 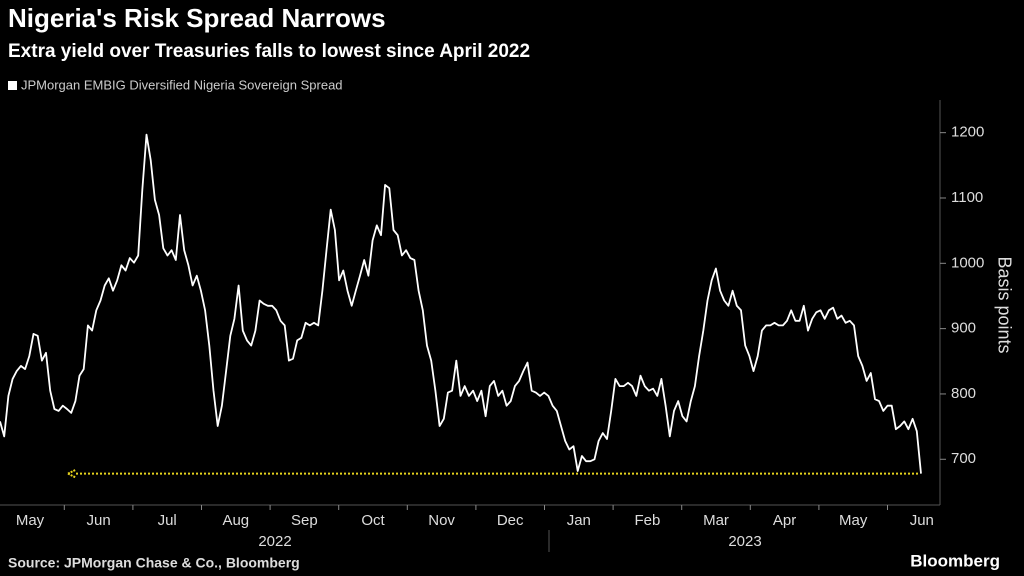 I want to click on latest-level-arrow, so click(x=72, y=473).